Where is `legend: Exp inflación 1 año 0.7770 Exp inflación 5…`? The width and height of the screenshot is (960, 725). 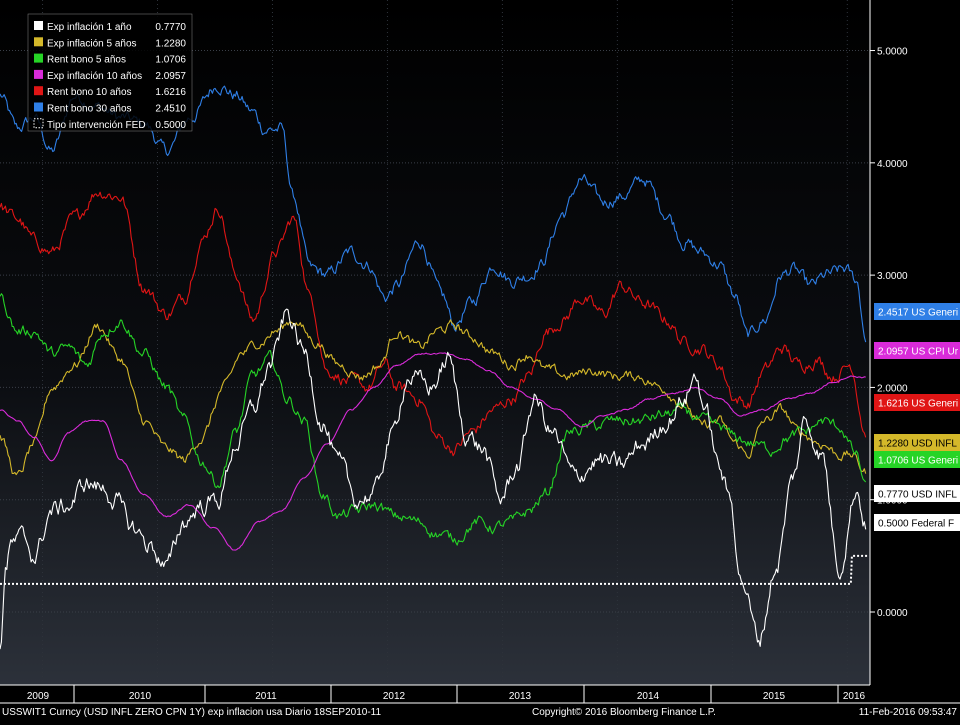
legend: Exp inflación 1 año 0.7770 Exp inflación 5… is located at coordinates (110, 72).